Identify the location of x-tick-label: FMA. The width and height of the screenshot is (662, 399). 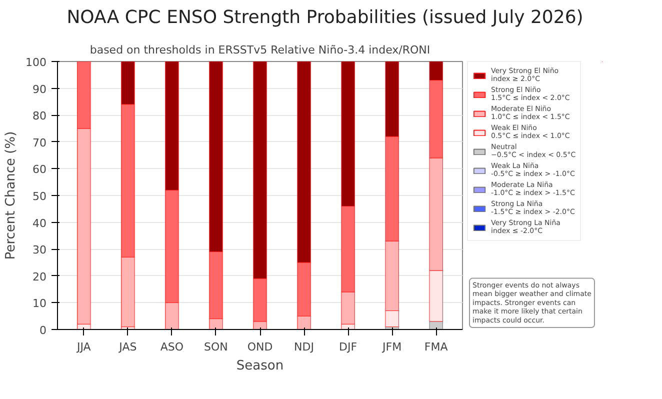
(436, 347).